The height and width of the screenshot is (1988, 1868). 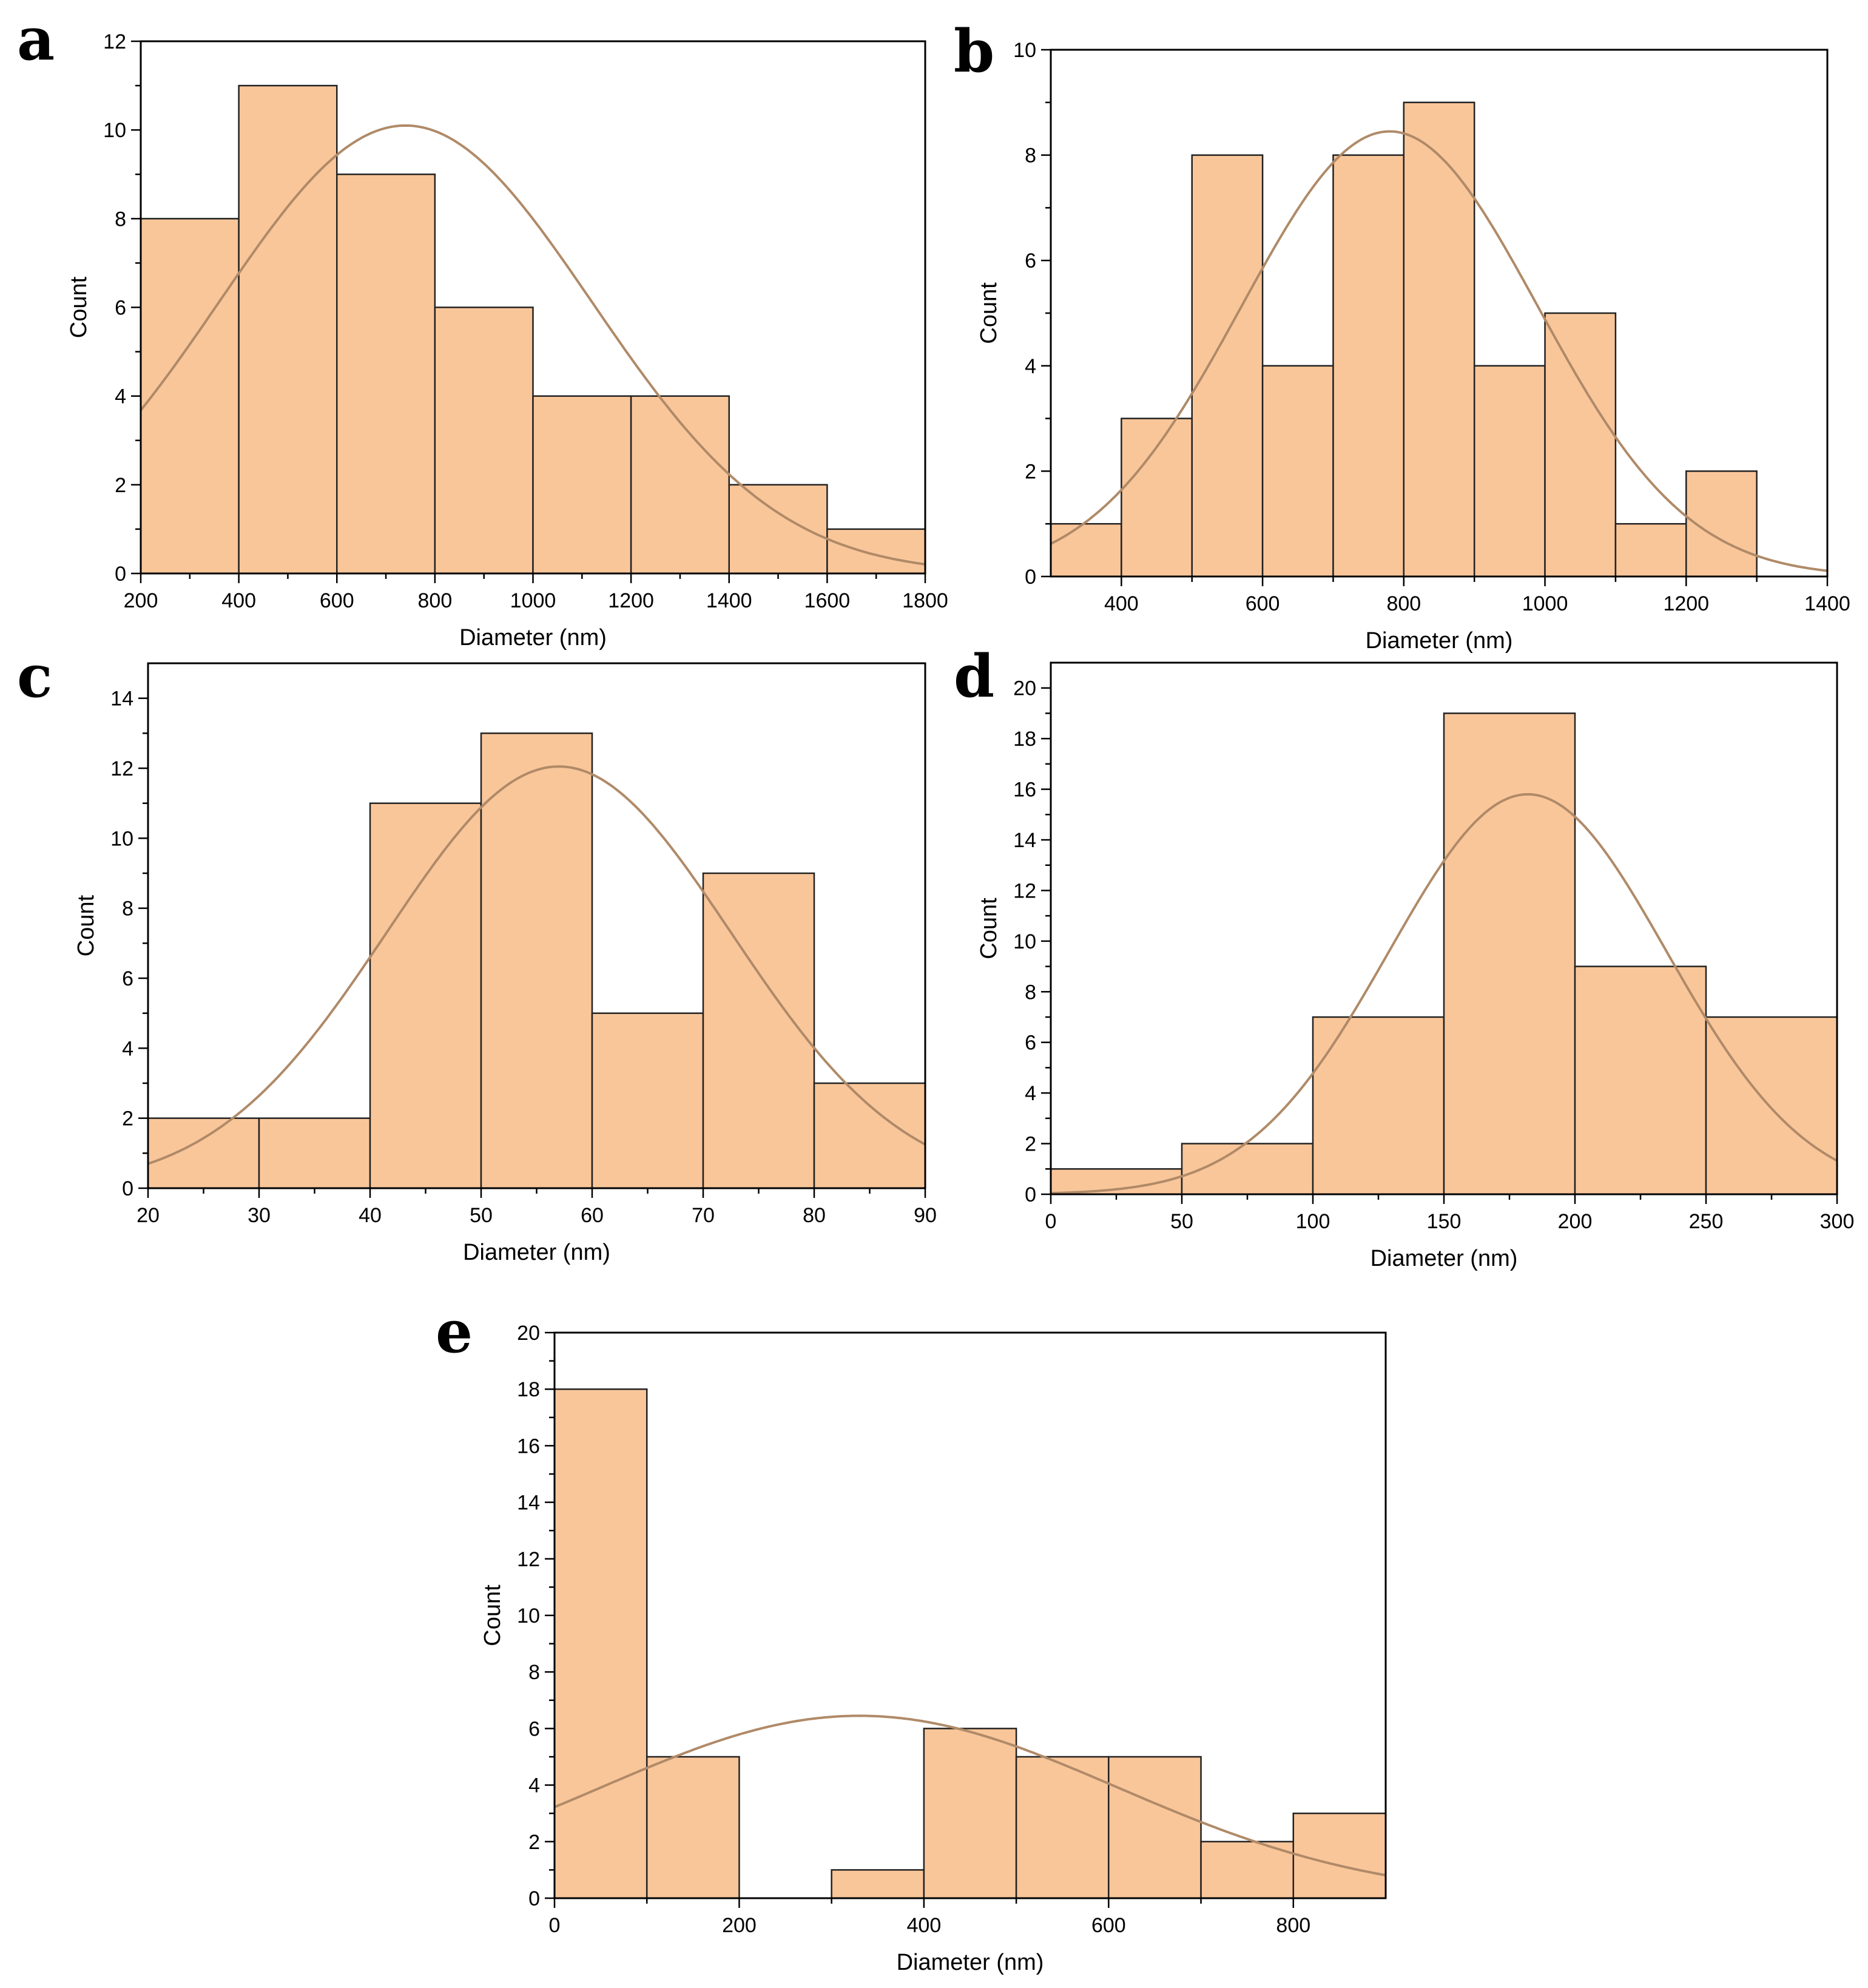 What do you see at coordinates (454, 1331) in the screenshot?
I see `panel-label: e` at bounding box center [454, 1331].